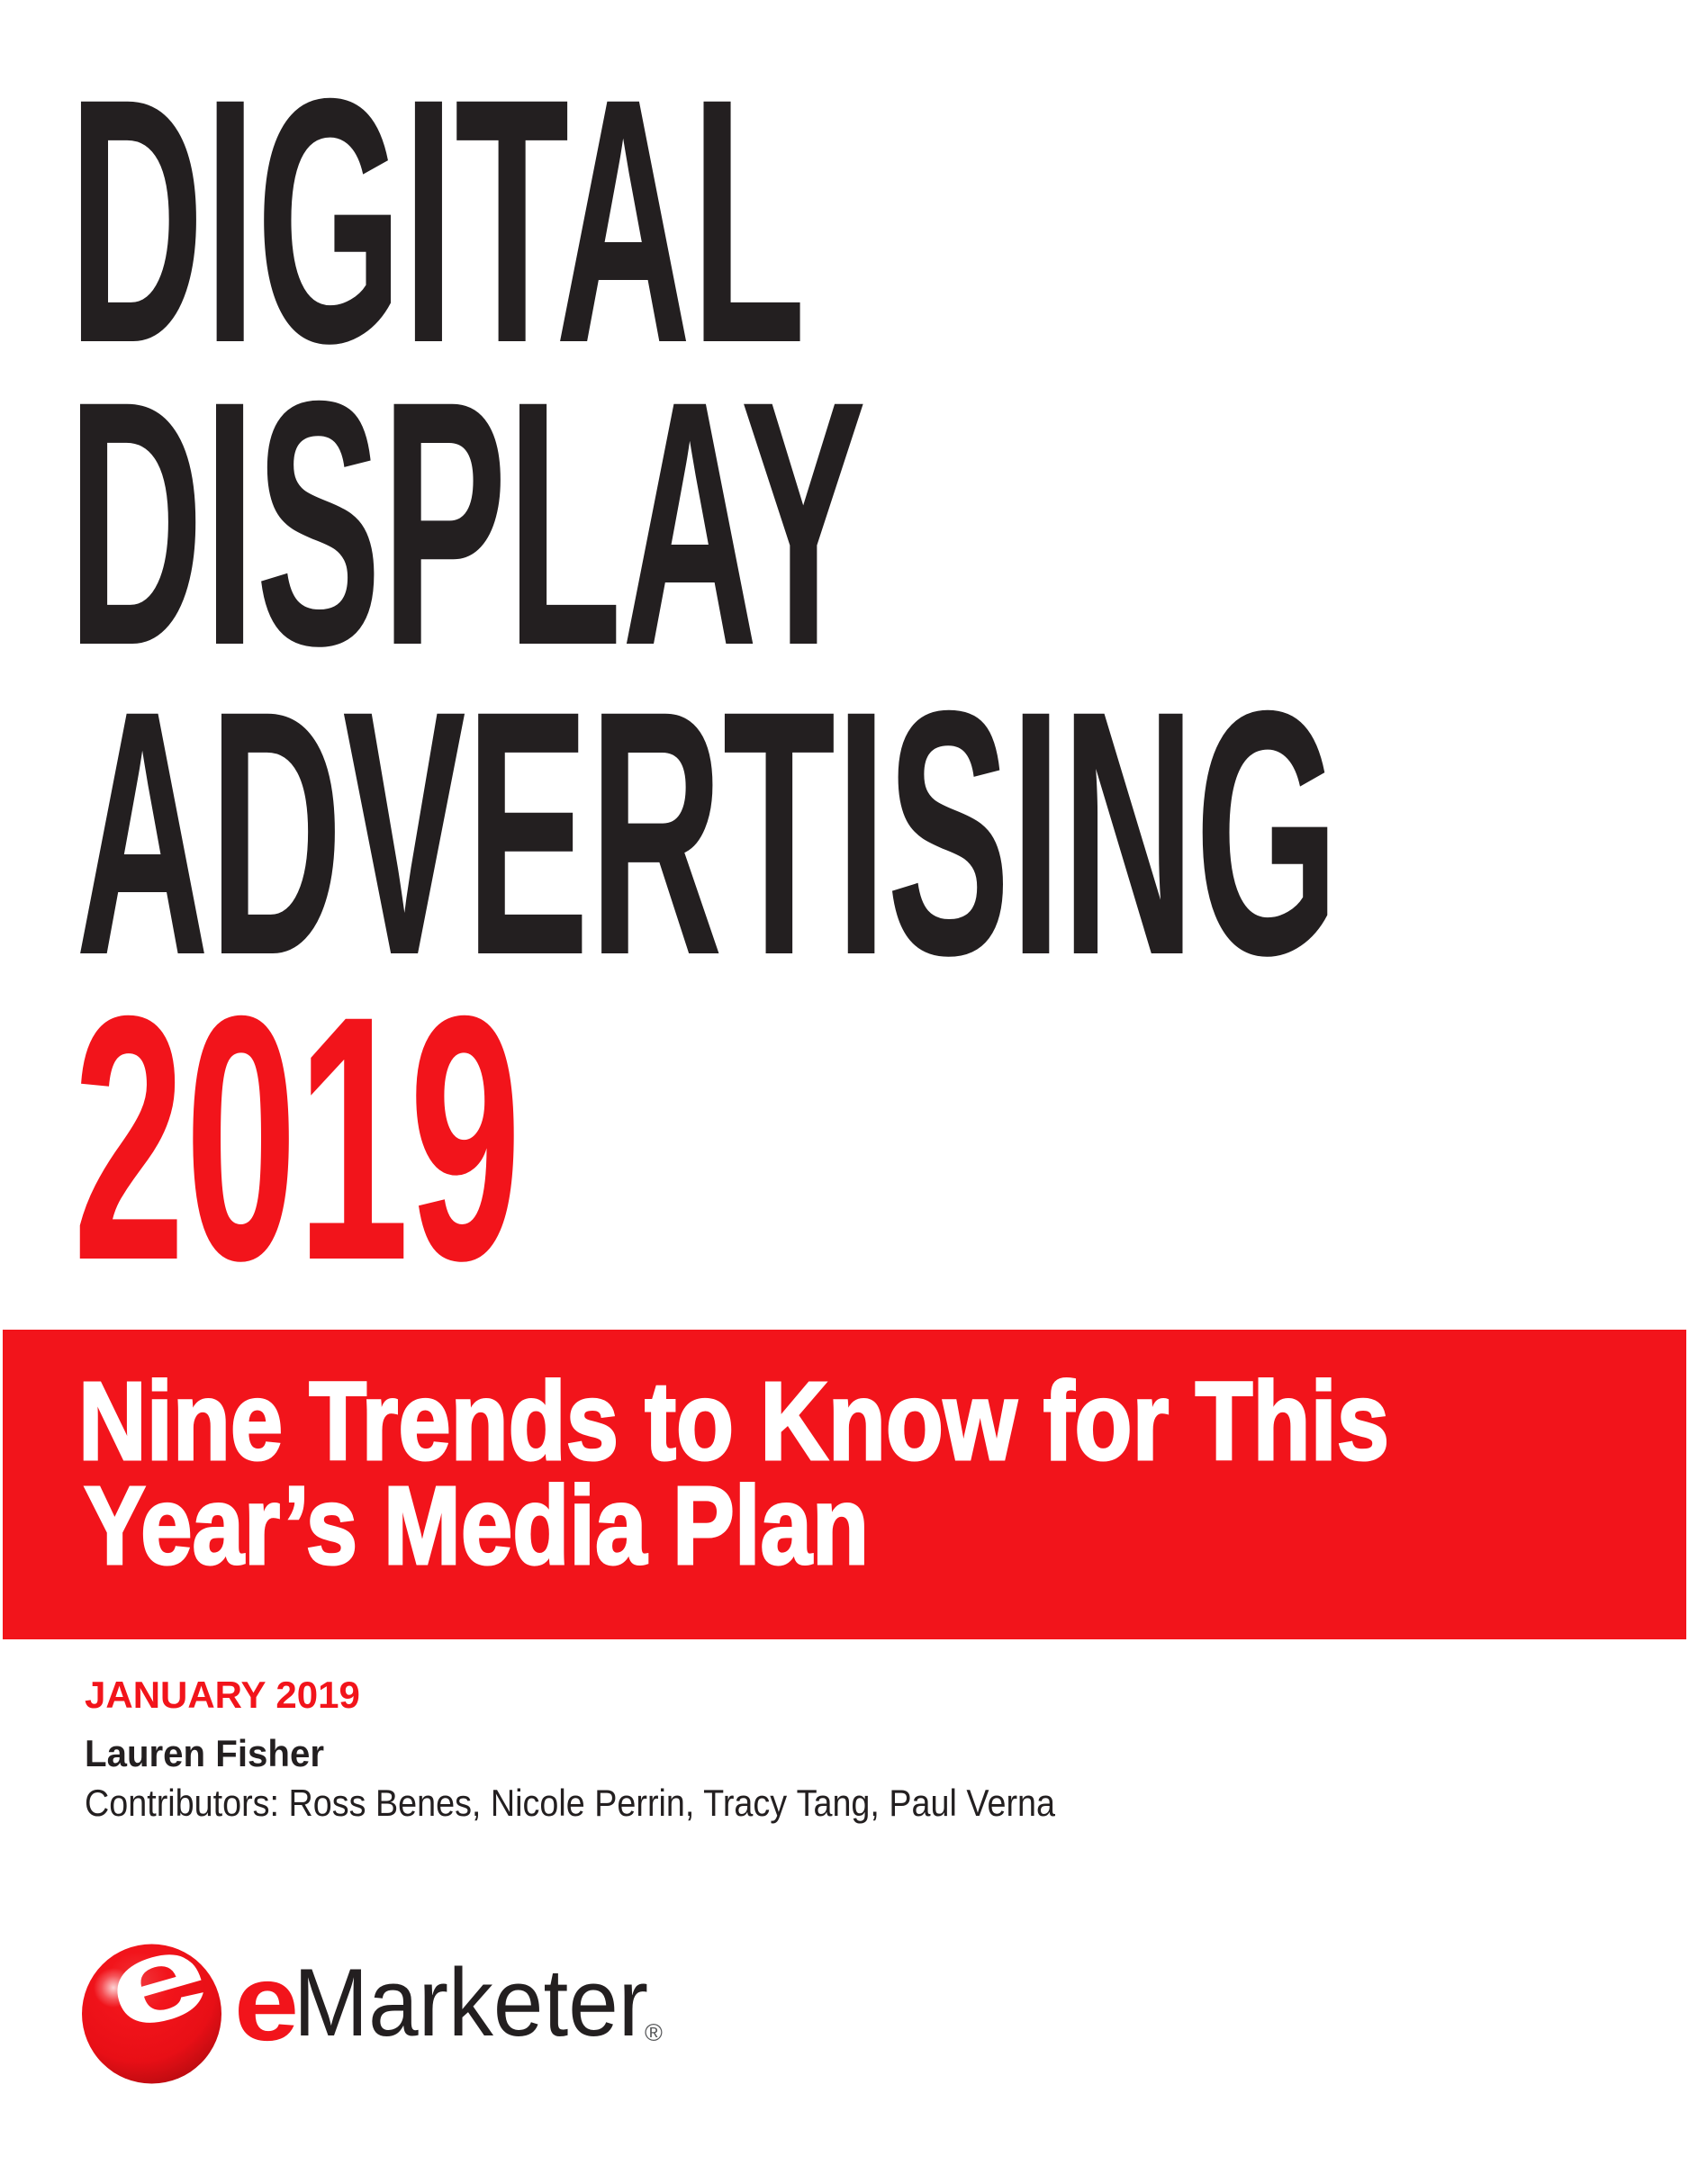  Describe the element at coordinates (477, 1526) in the screenshot. I see `svg-text: Year’s Media Plan` at that location.